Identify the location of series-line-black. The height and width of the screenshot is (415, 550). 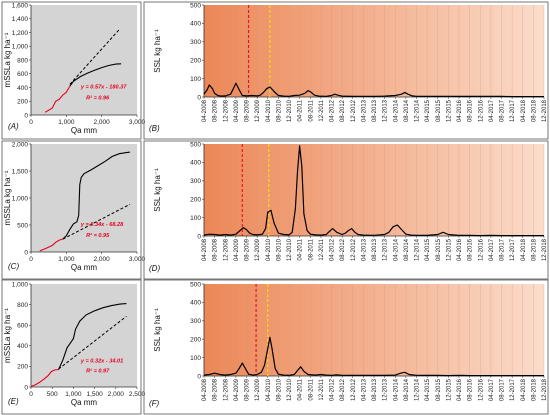
(95, 75).